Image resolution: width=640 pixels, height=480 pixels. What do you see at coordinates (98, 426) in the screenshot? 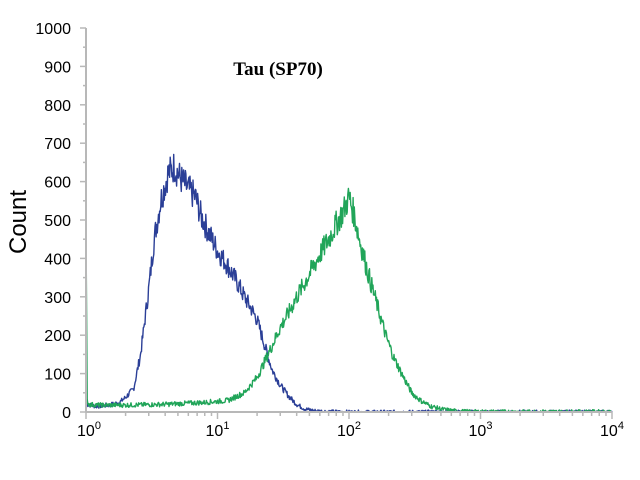
I see `x-tick-exponent: 0` at bounding box center [98, 426].